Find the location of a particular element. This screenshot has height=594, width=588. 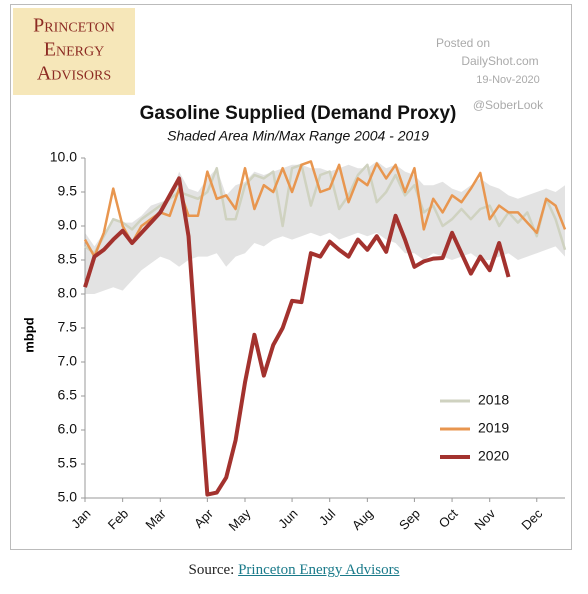

y-tick-label: 9.5 is located at coordinates (68, 191).